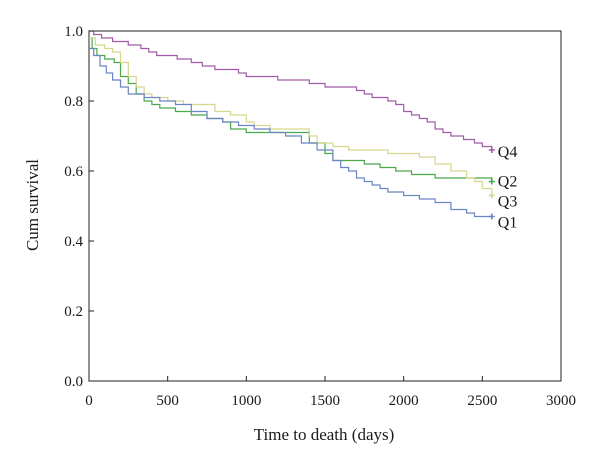 This screenshot has height=463, width=600. Describe the element at coordinates (32, 205) in the screenshot. I see `y-axis-label: Cum survival` at that location.